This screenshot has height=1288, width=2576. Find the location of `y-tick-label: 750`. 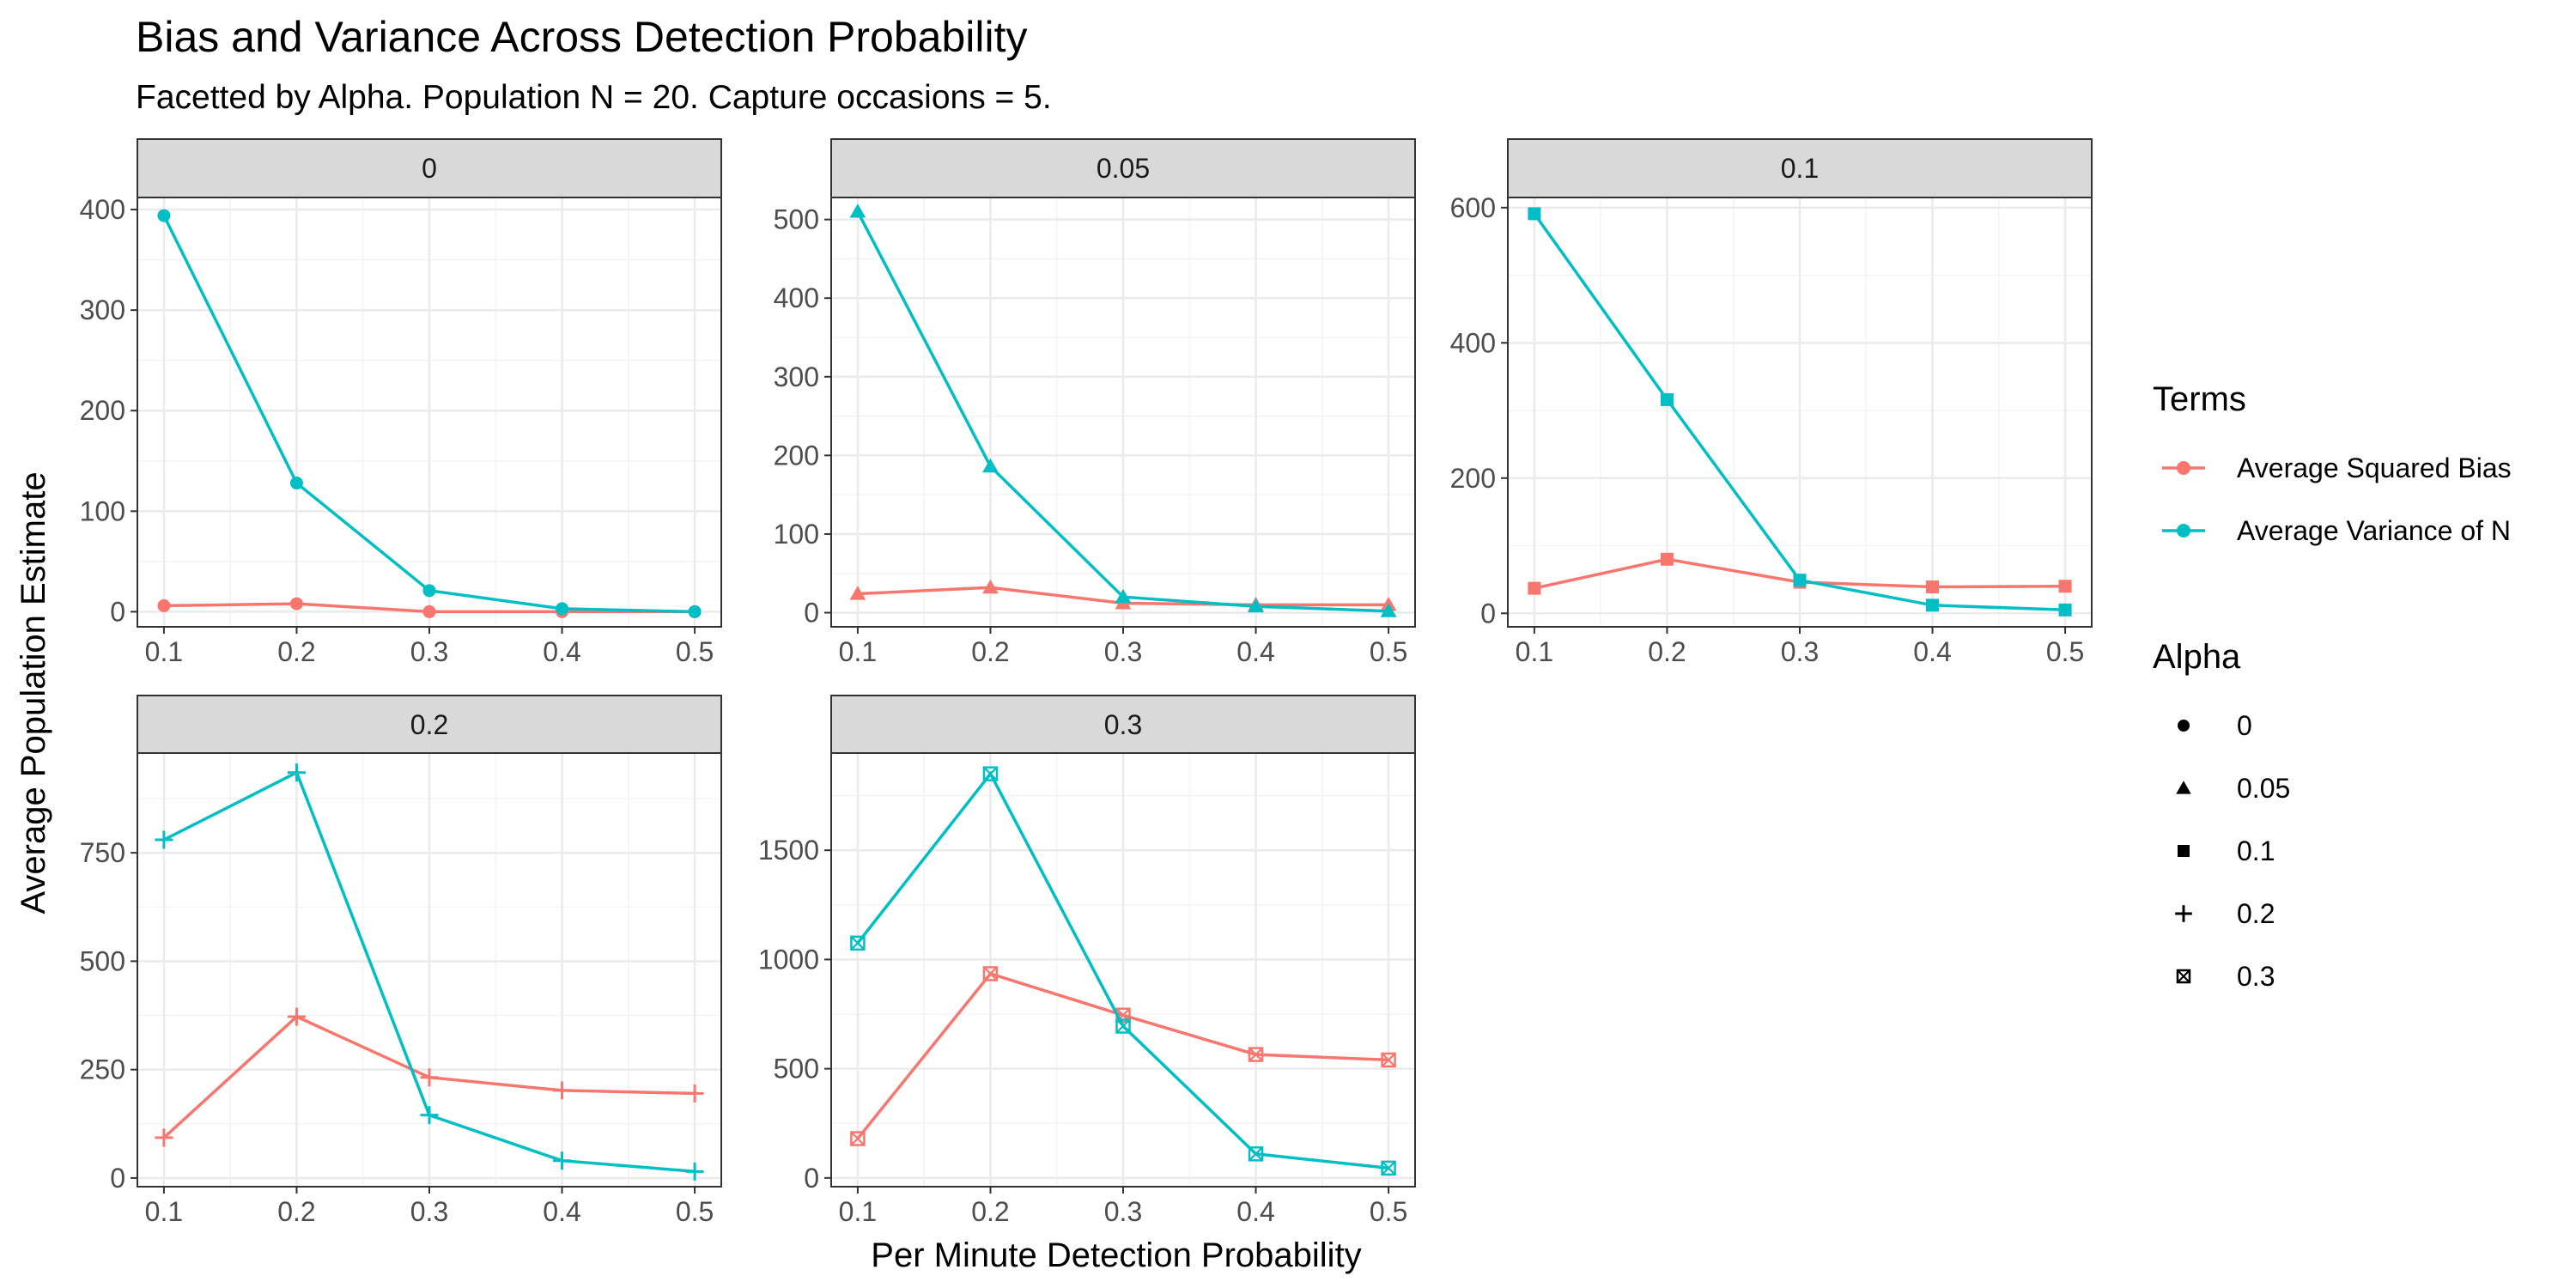

y-tick-label: 750 is located at coordinates (102, 852).